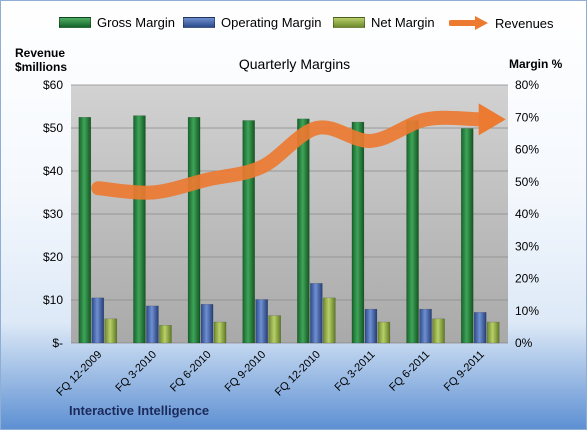  Describe the element at coordinates (139, 410) in the screenshot. I see `footer-company-name: Interactive Intelligence` at that location.